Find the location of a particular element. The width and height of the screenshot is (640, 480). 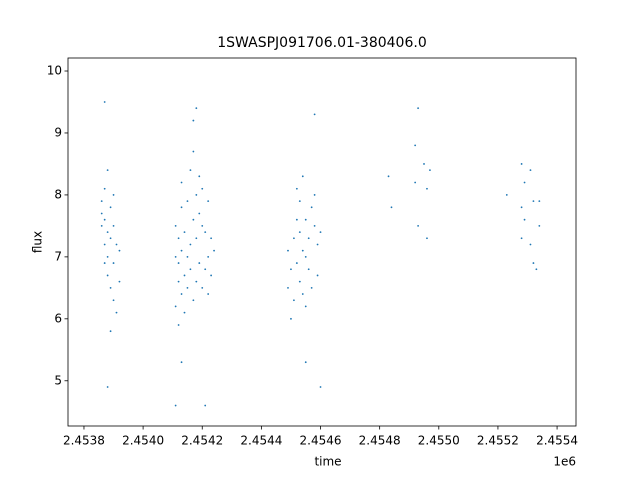

x-tick-label: 2.4540 is located at coordinates (143, 441).